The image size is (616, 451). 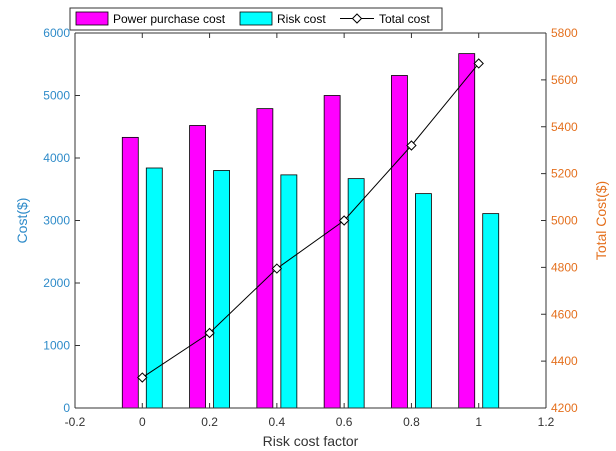 What do you see at coordinates (564, 267) in the screenshot?
I see `y-right-tick-label-3: 4800` at bounding box center [564, 267].